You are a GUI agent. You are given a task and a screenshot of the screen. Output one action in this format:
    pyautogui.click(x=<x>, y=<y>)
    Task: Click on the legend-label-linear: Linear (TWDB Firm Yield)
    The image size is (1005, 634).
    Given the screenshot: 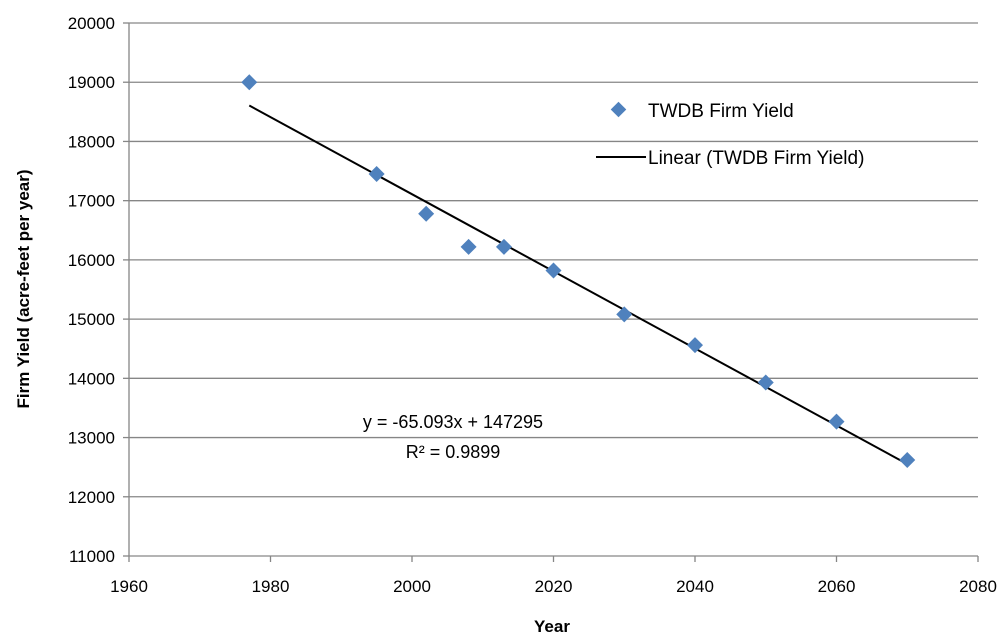 What is the action you would take?
    pyautogui.click(x=756, y=158)
    